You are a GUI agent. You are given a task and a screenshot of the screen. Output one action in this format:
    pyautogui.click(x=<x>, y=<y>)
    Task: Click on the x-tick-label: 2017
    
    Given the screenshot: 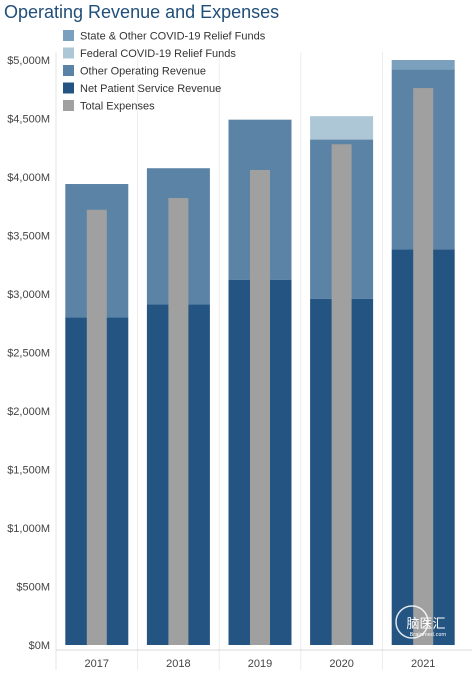 What is the action you would take?
    pyautogui.click(x=97, y=664)
    